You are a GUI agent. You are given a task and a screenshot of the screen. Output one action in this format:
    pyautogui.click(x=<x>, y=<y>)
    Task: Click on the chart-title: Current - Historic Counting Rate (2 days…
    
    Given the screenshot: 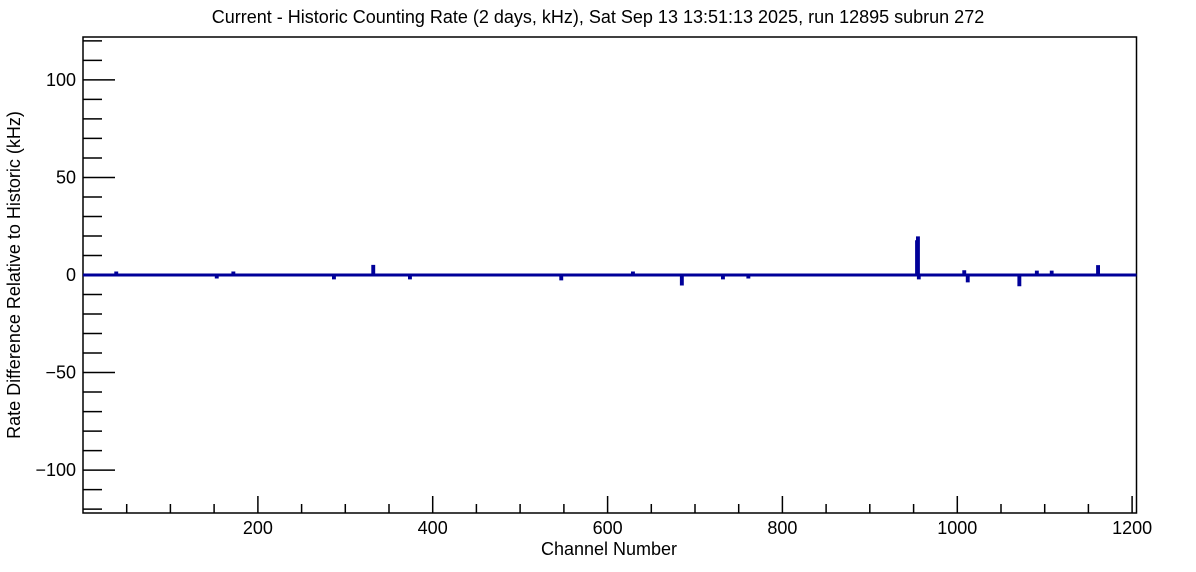 What is the action you would take?
    pyautogui.click(x=598, y=17)
    